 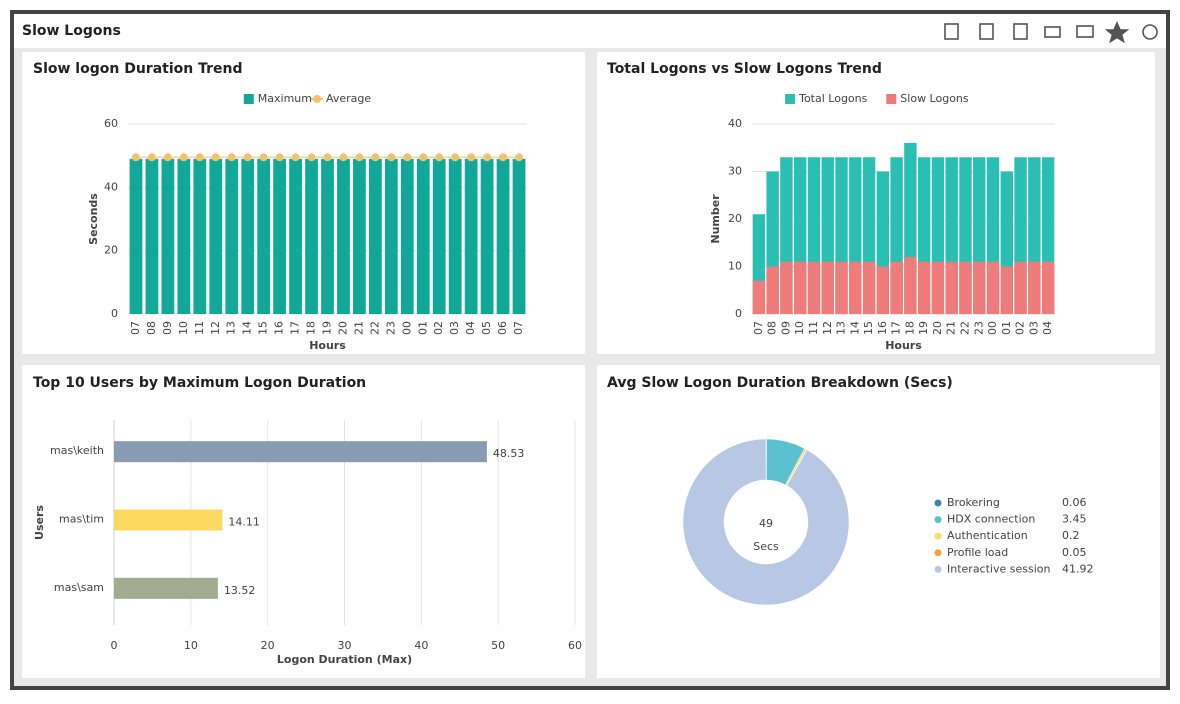 I want to click on center-value: 49, so click(x=766, y=523).